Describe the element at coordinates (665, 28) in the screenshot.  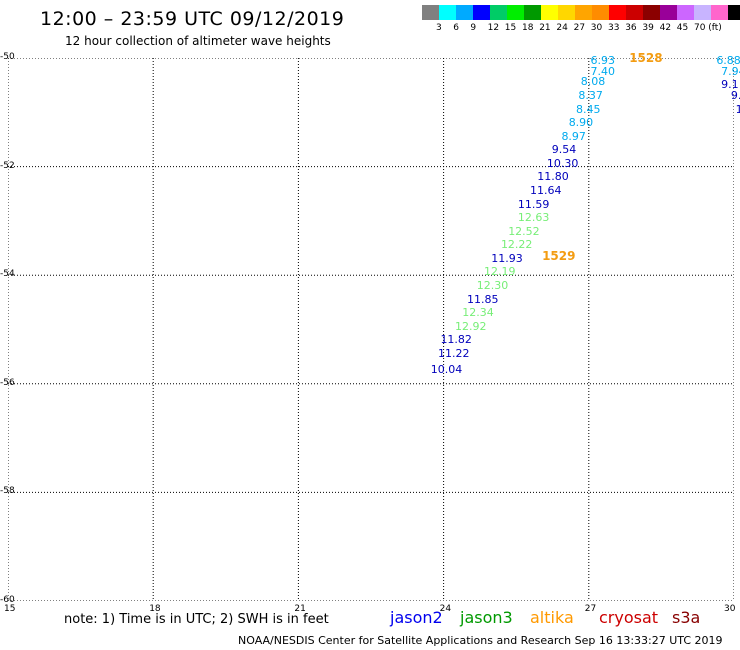
I see `legend-label: 42` at that location.